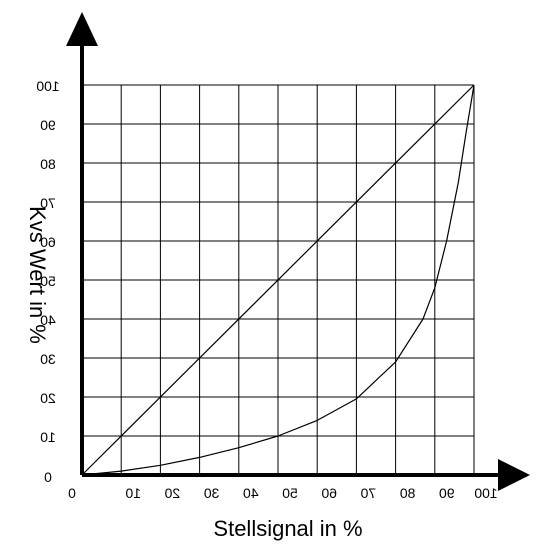  I want to click on x-tick-label: 60, so click(329, 493).